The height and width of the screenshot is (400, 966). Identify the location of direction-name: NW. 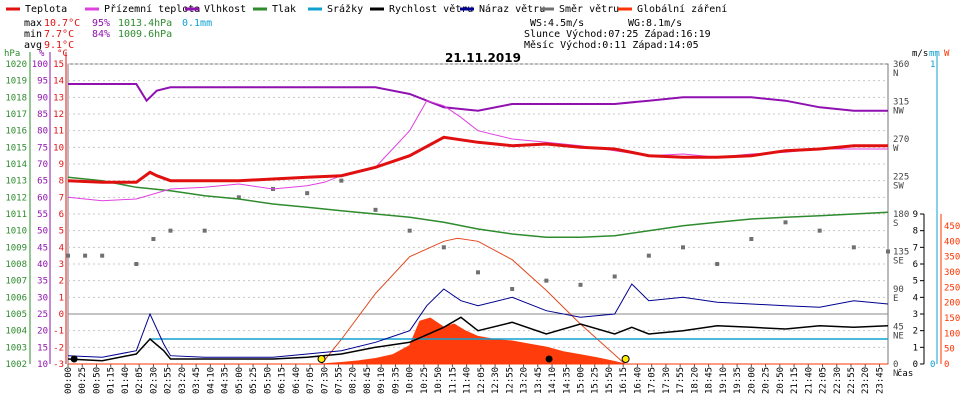
(898, 112).